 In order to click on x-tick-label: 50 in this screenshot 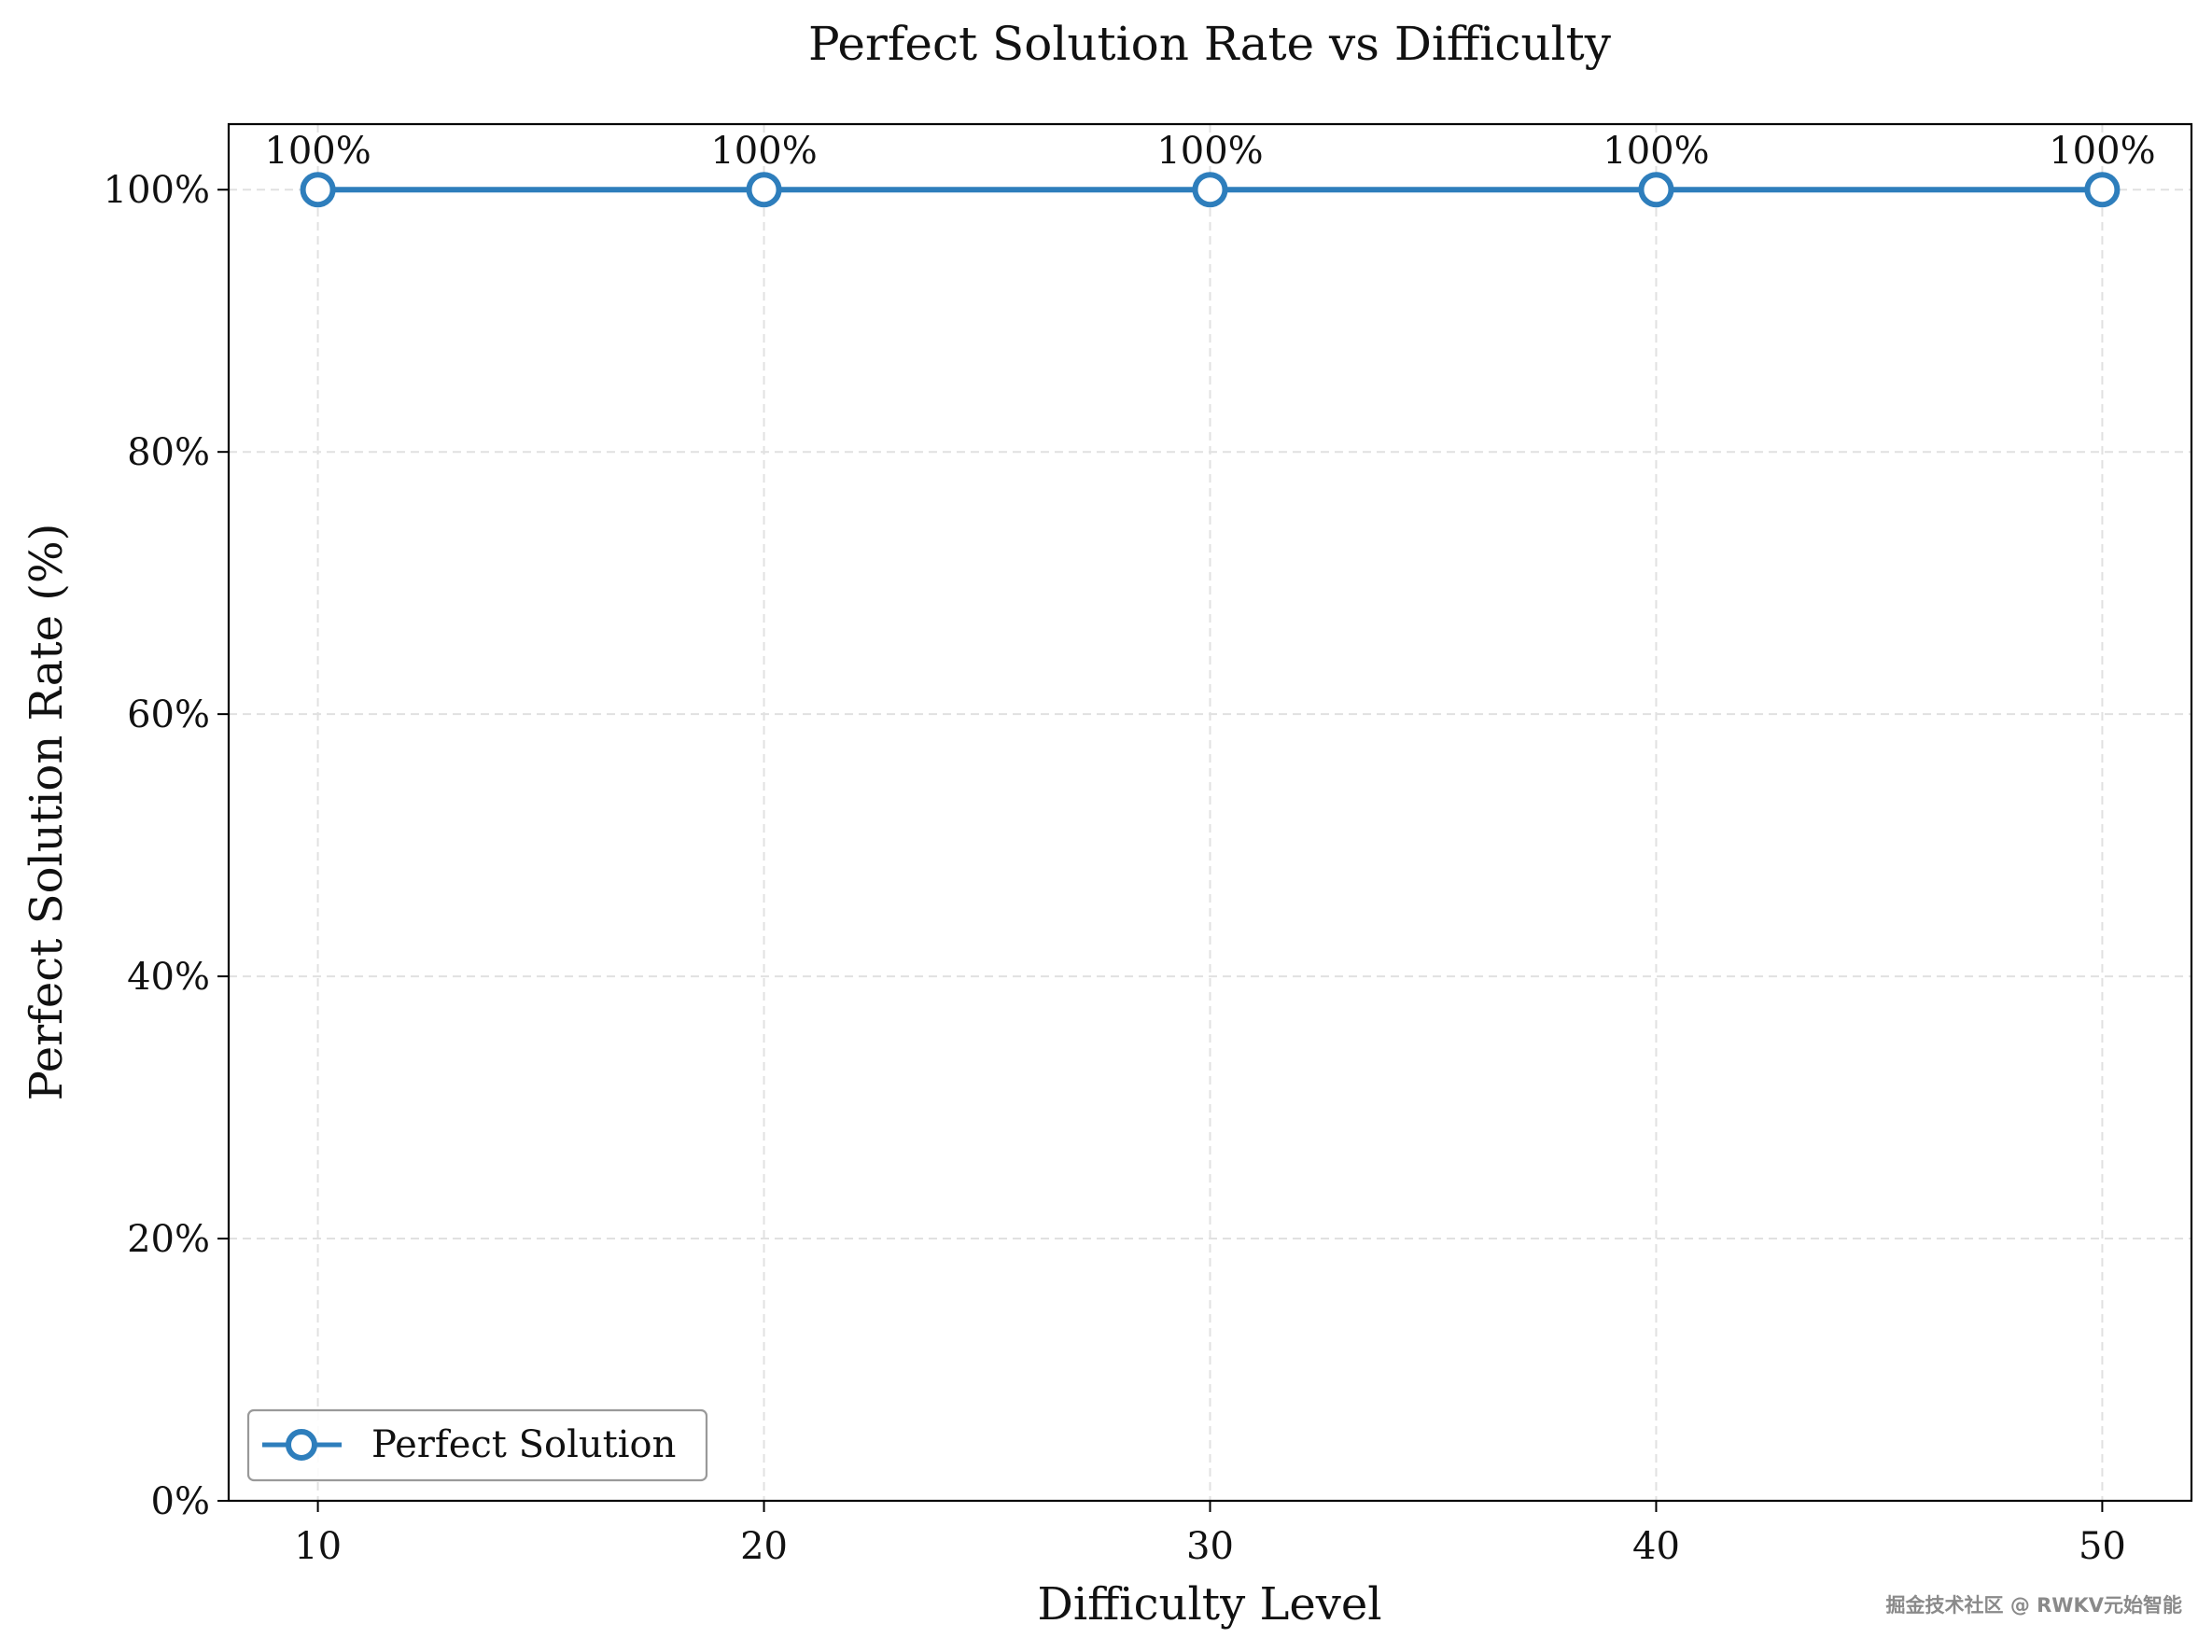, I will do `click(2102, 1546)`.